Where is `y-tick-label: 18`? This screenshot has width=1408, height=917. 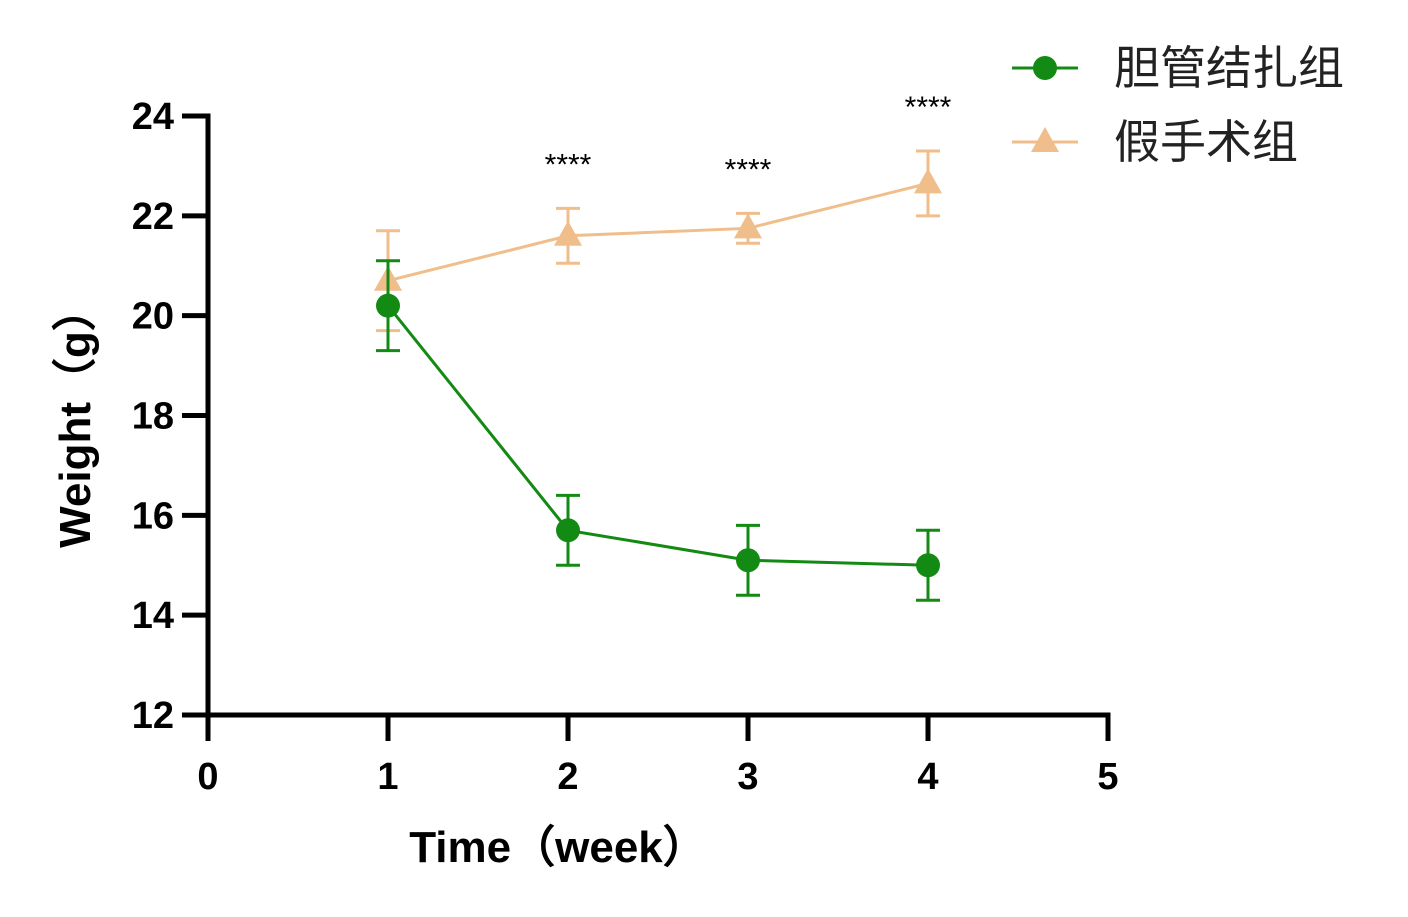 y-tick-label: 18 is located at coordinates (153, 417).